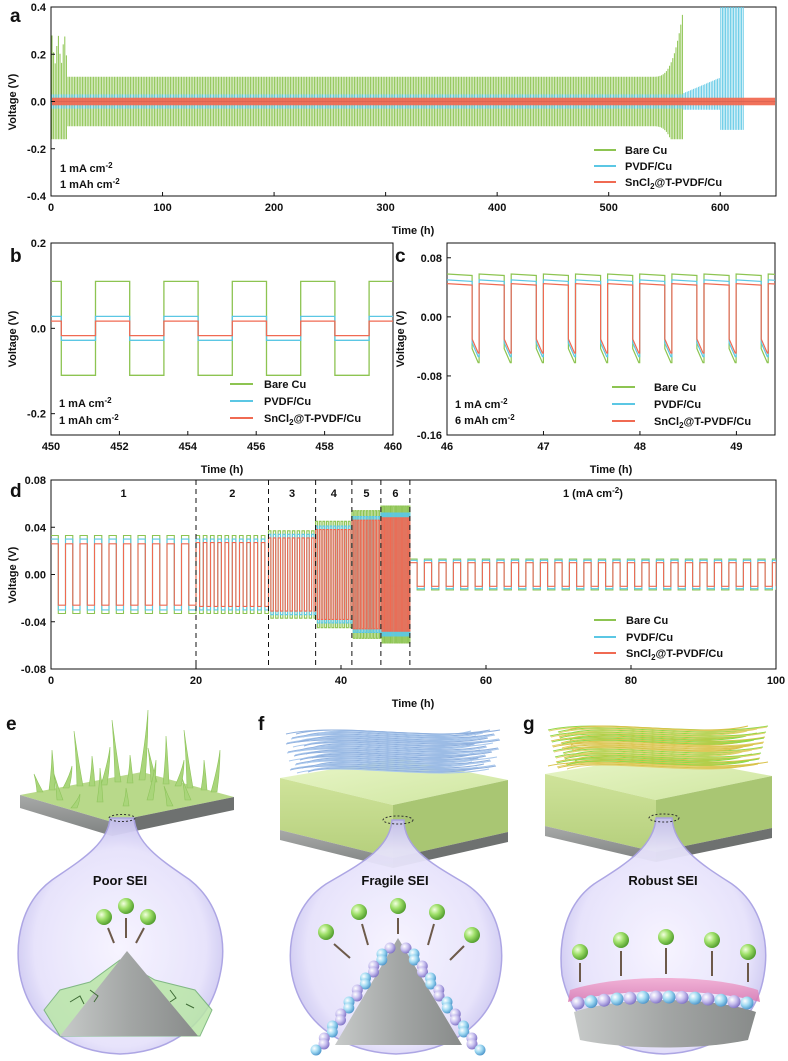 This screenshot has height=1061, width=788. I want to click on panel-a-xtick-label: 0, so click(51, 208).